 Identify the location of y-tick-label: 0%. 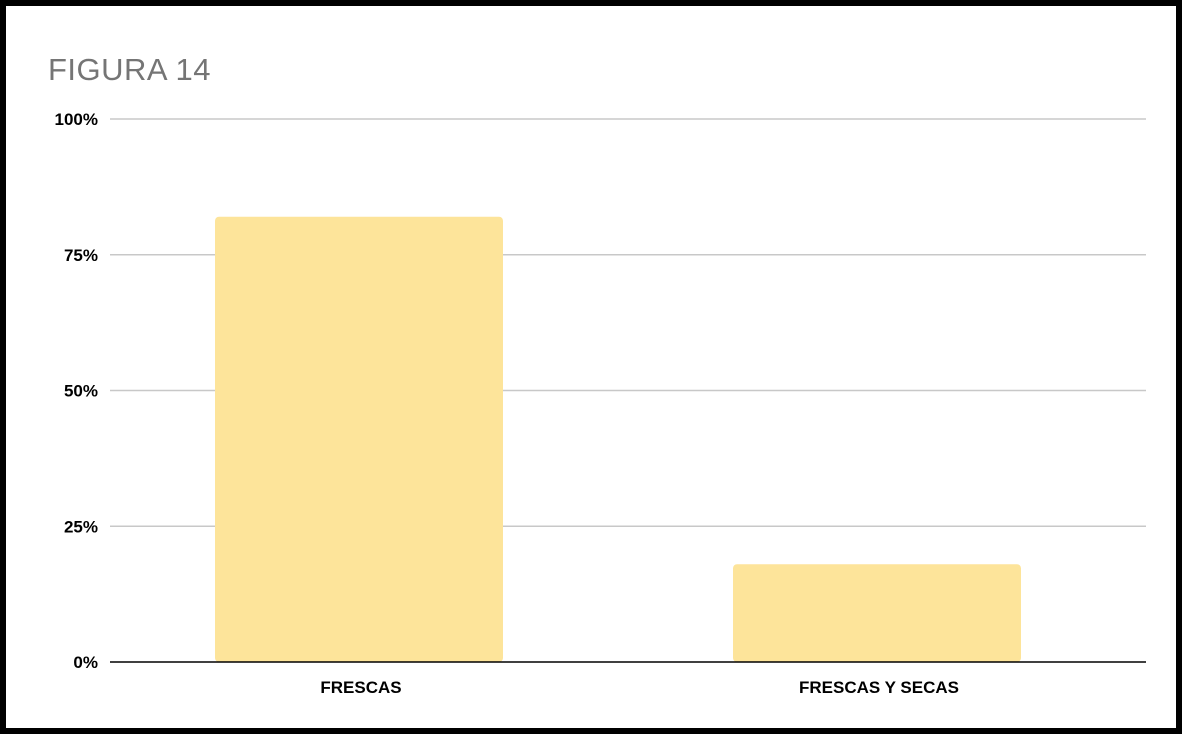
(85, 662).